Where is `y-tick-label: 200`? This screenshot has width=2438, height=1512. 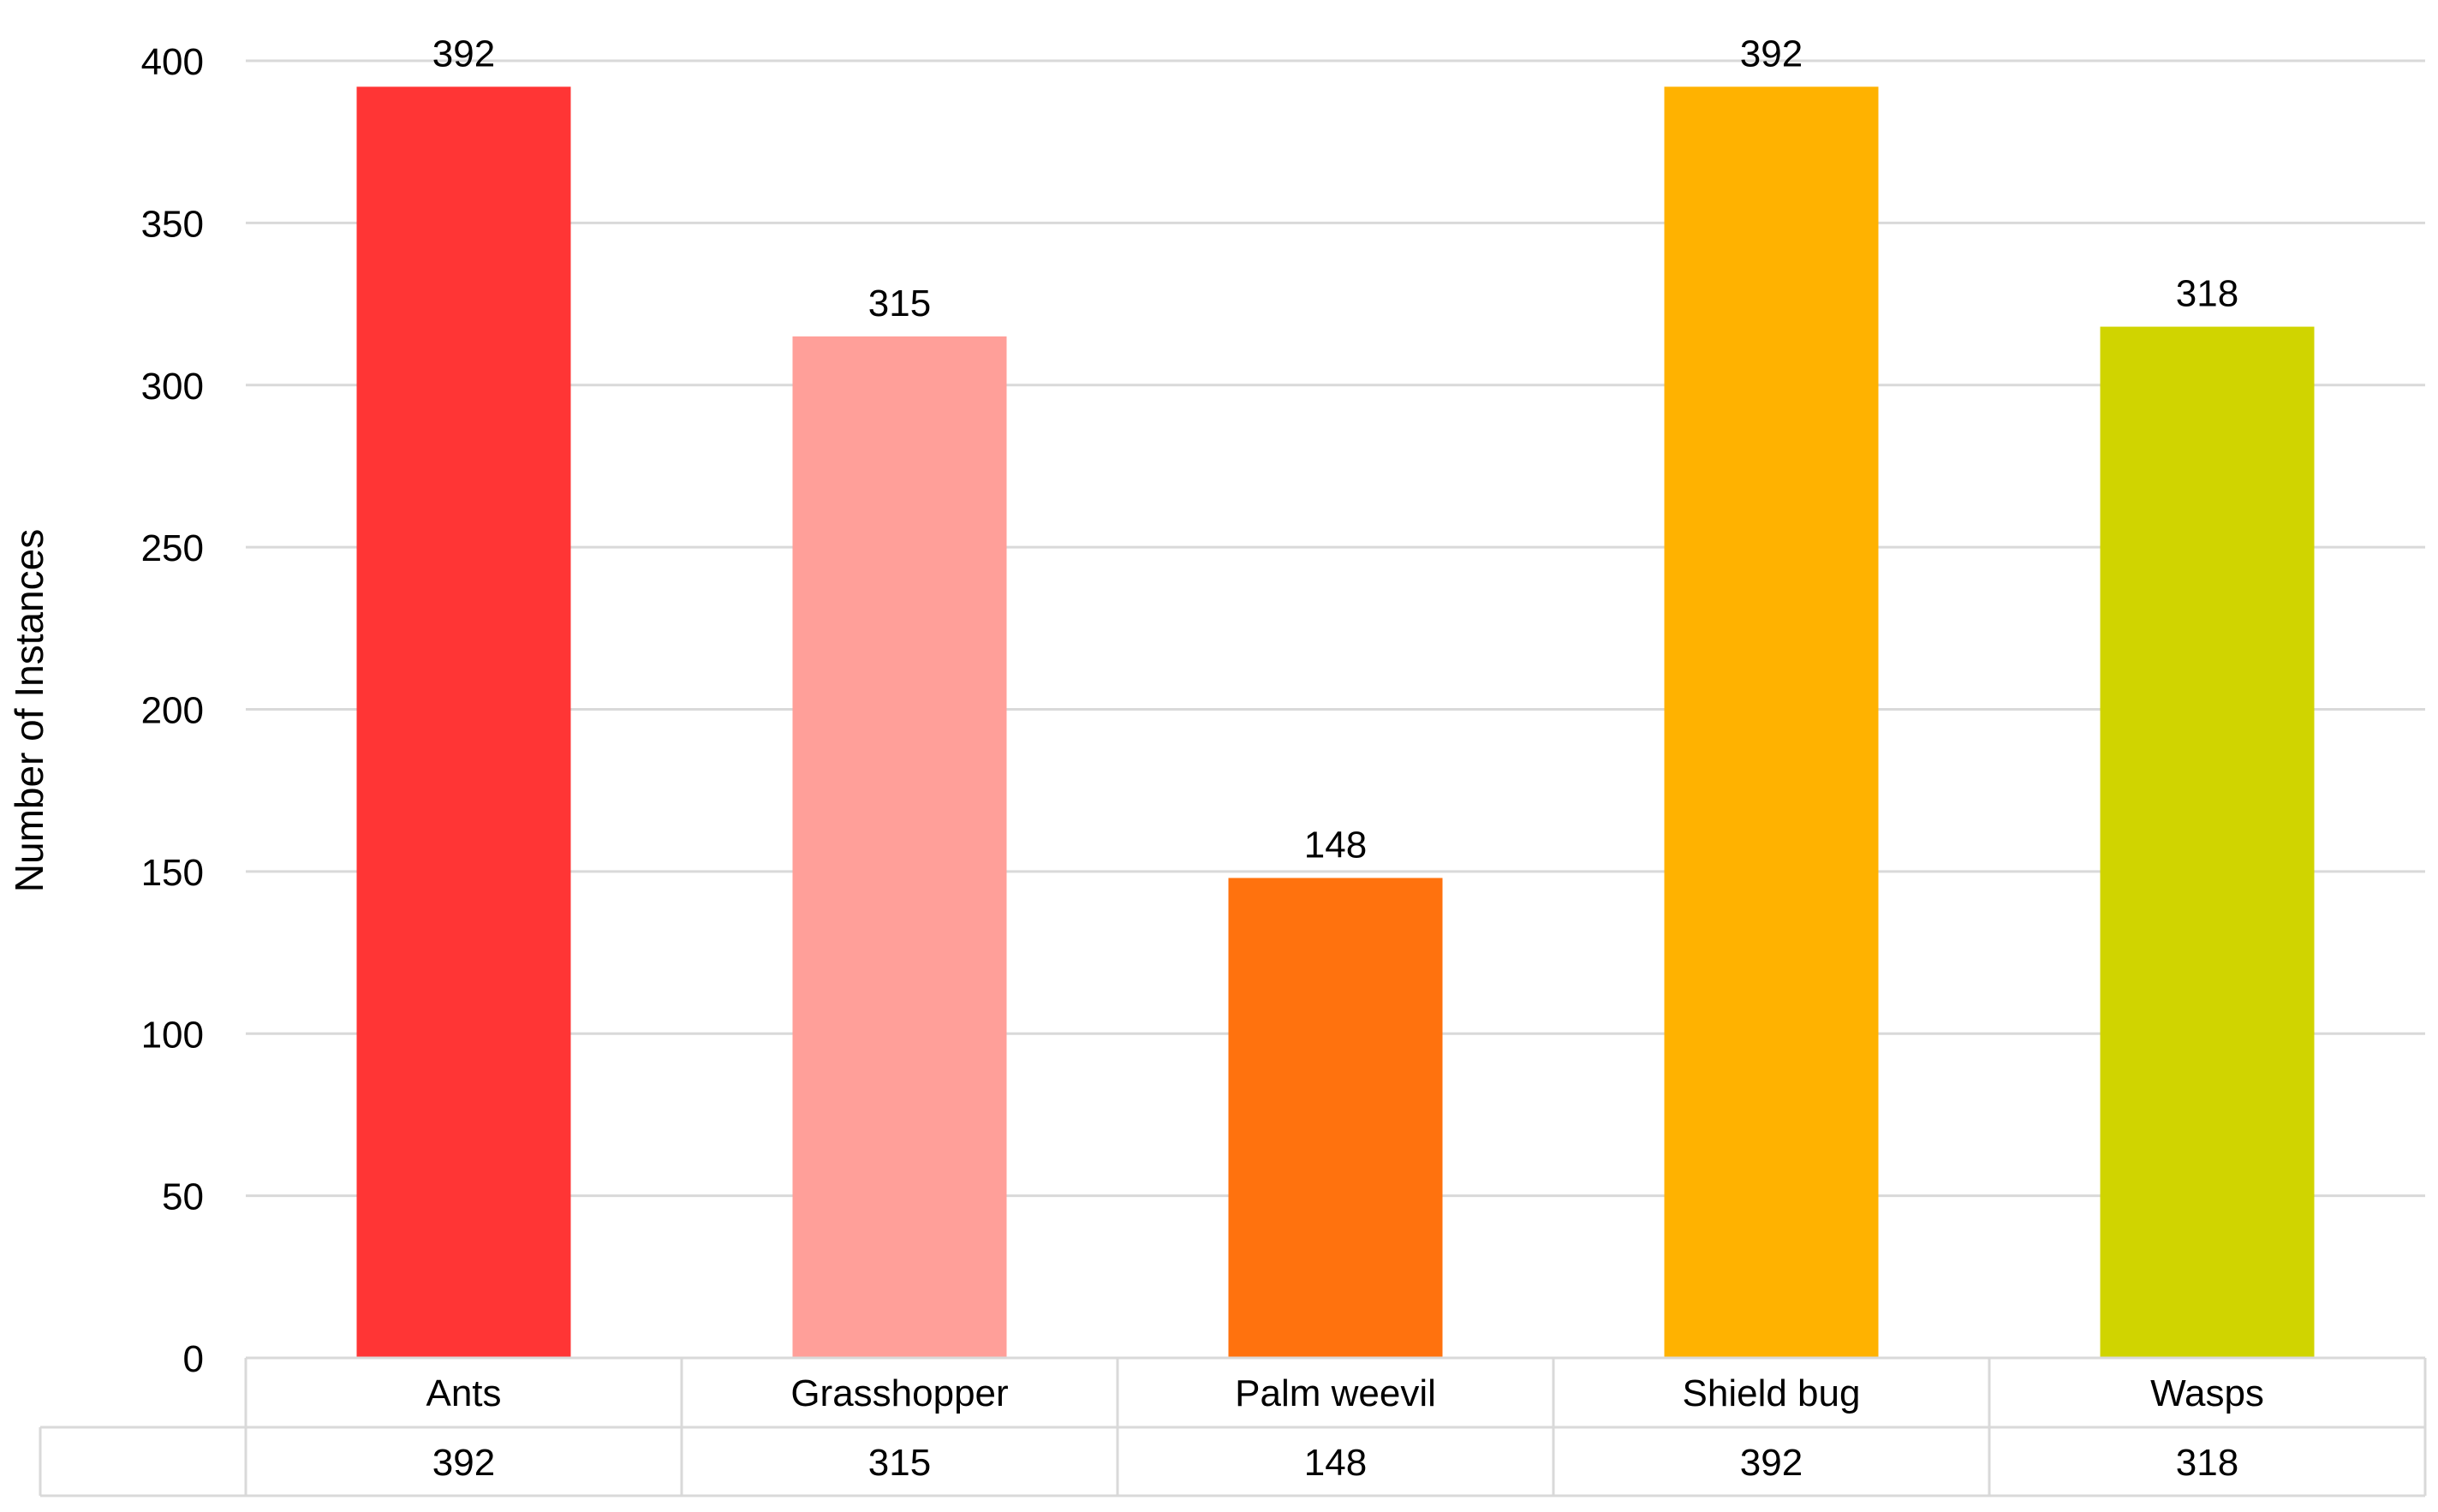 y-tick-label: 200 is located at coordinates (172, 711).